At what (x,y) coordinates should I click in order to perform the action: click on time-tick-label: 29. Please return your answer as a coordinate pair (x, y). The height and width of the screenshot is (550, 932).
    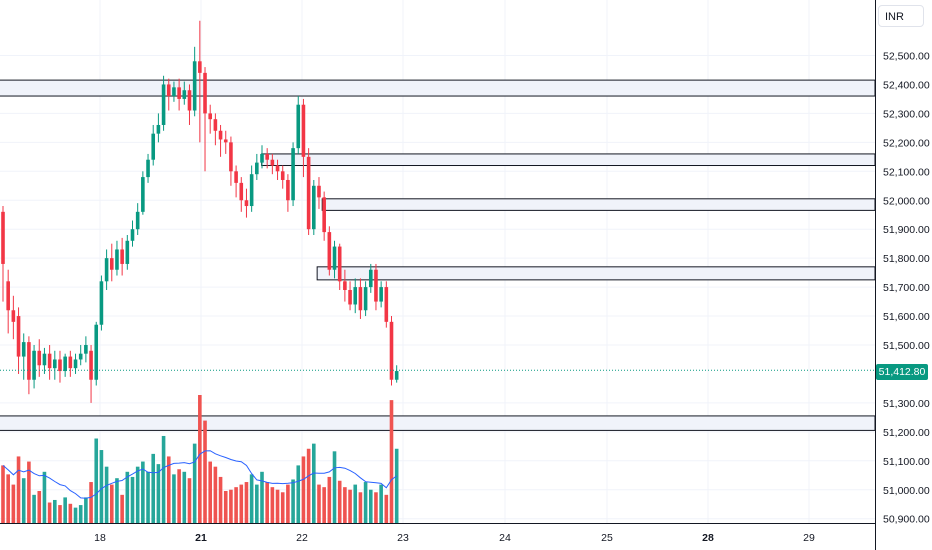
    Looking at the image, I should click on (809, 538).